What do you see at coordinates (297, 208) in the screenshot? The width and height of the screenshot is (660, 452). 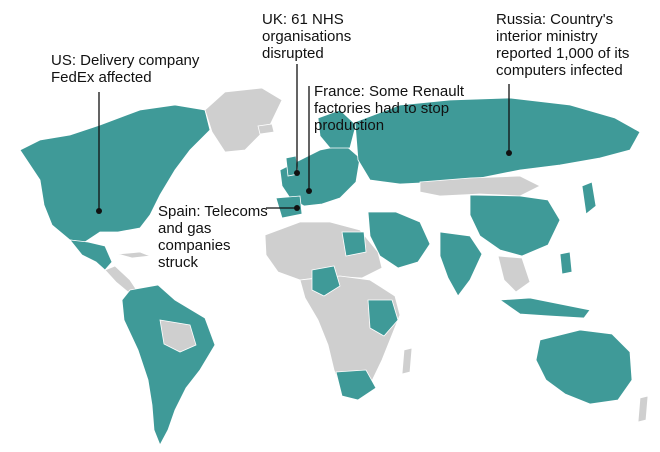 I see `marker-spain` at bounding box center [297, 208].